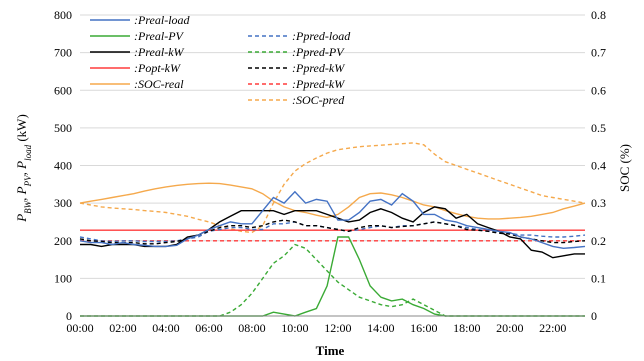 The height and width of the screenshot is (361, 644). Describe the element at coordinates (208, 328) in the screenshot. I see `x-tick-label: 06:00` at that location.